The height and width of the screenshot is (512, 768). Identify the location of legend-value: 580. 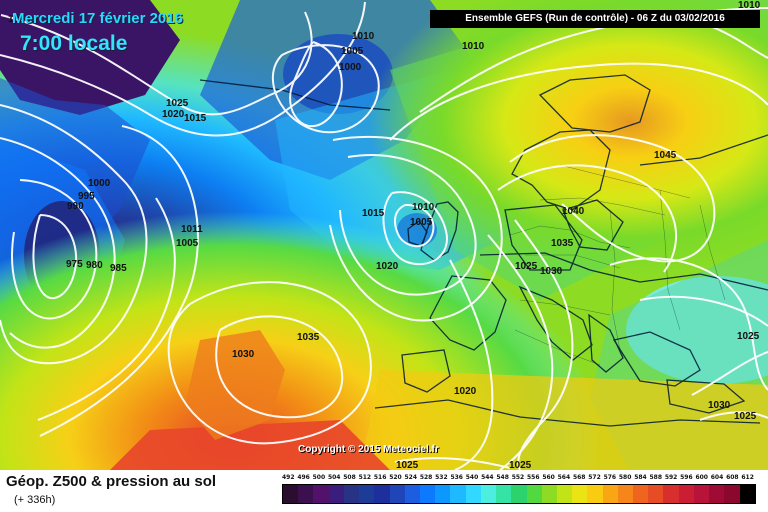
(625, 477).